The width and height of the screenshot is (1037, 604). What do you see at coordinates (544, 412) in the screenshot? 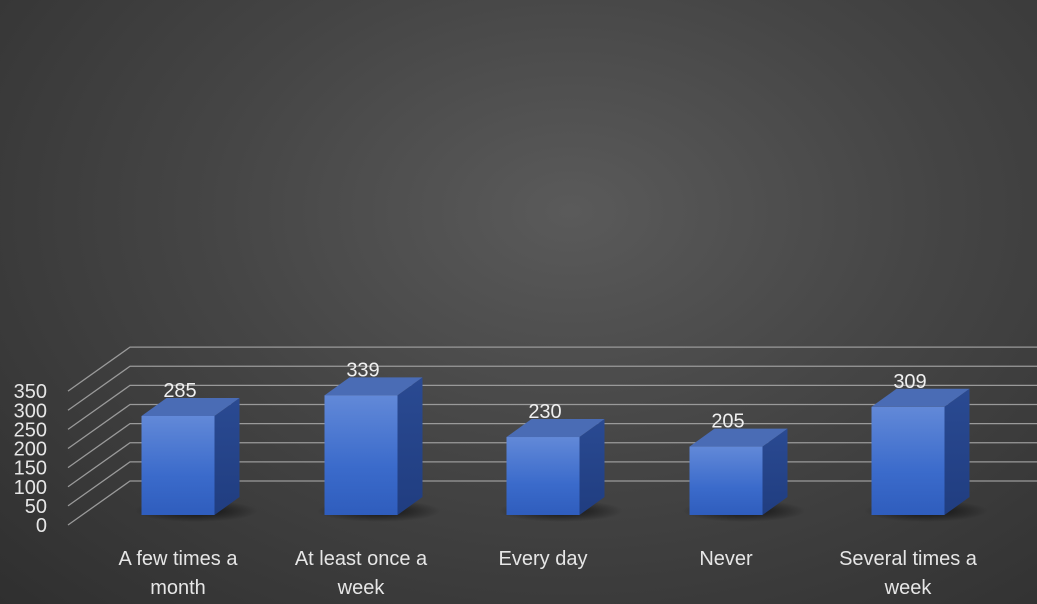
I see `data-label: 230` at bounding box center [544, 412].